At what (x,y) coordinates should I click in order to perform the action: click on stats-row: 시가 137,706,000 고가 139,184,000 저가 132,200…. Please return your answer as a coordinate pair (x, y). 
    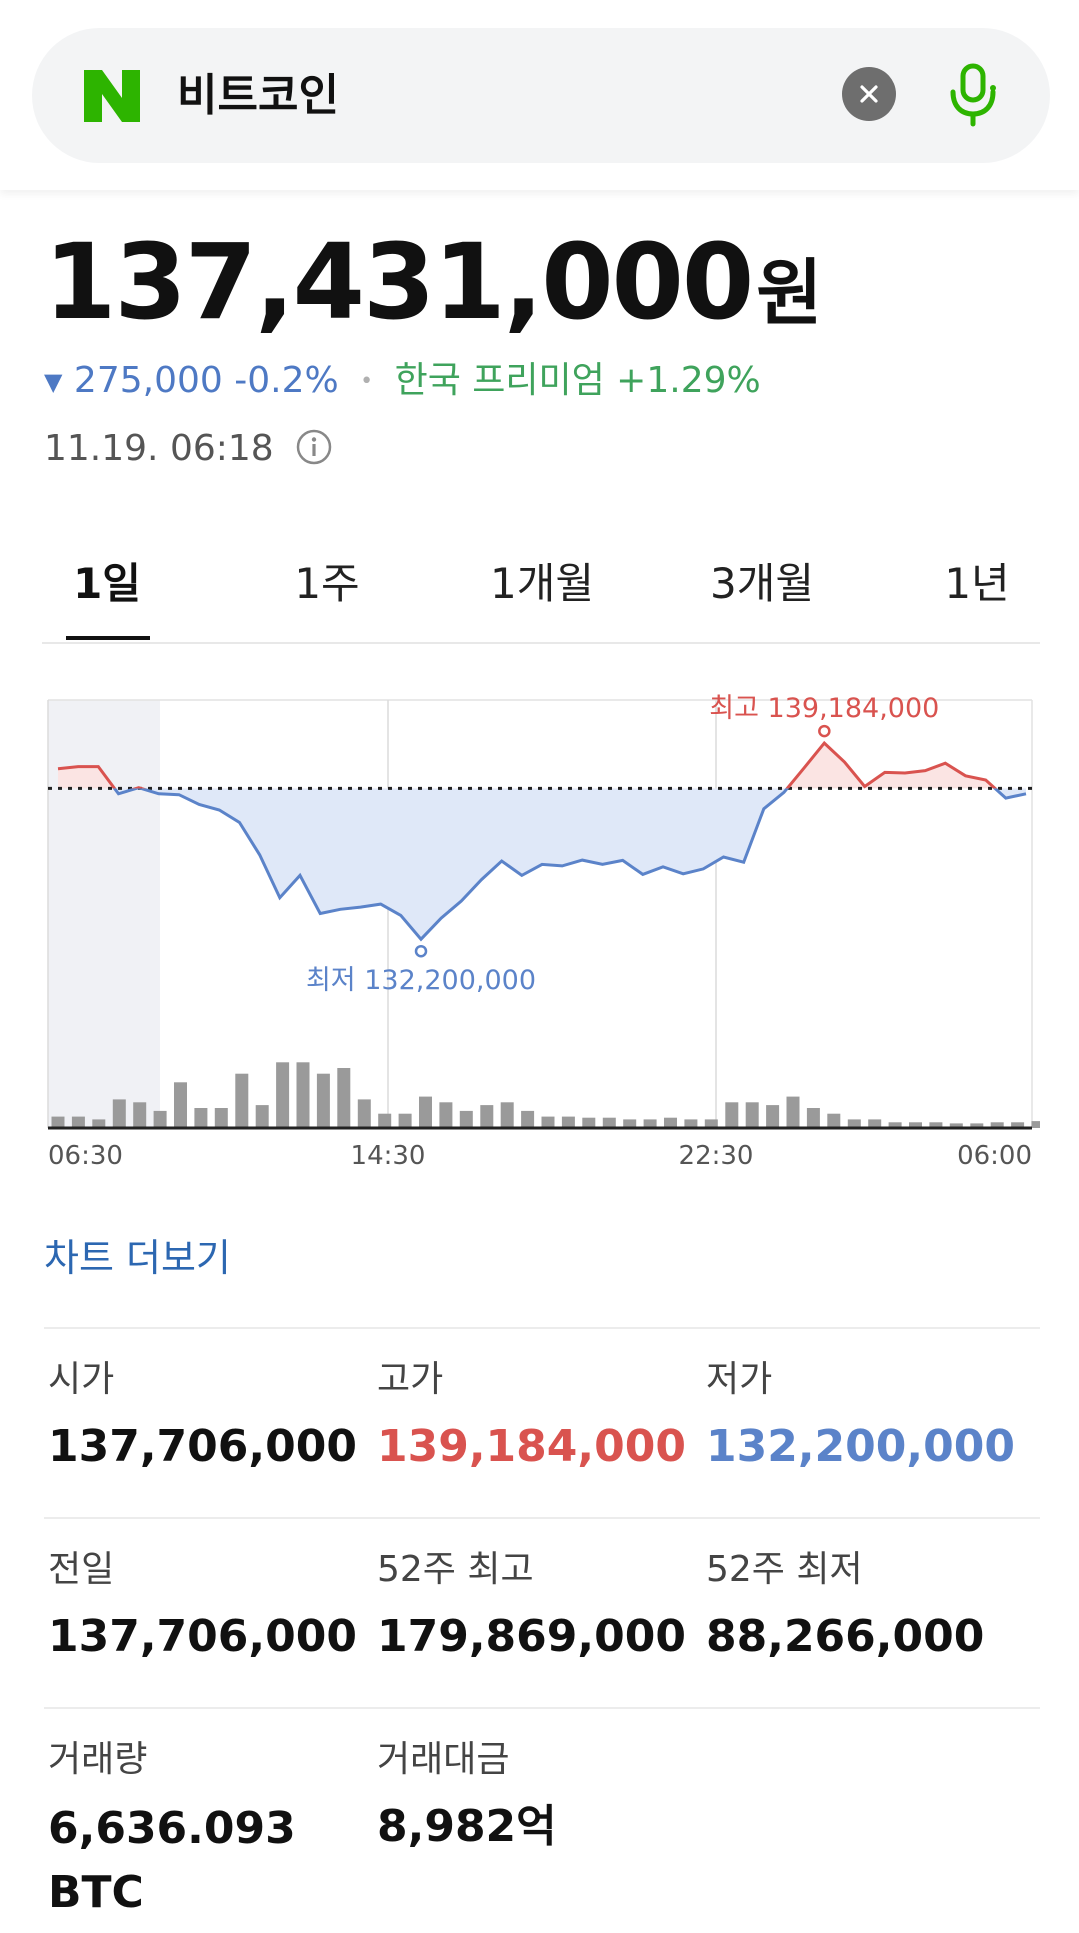
    Looking at the image, I should click on (542, 1424).